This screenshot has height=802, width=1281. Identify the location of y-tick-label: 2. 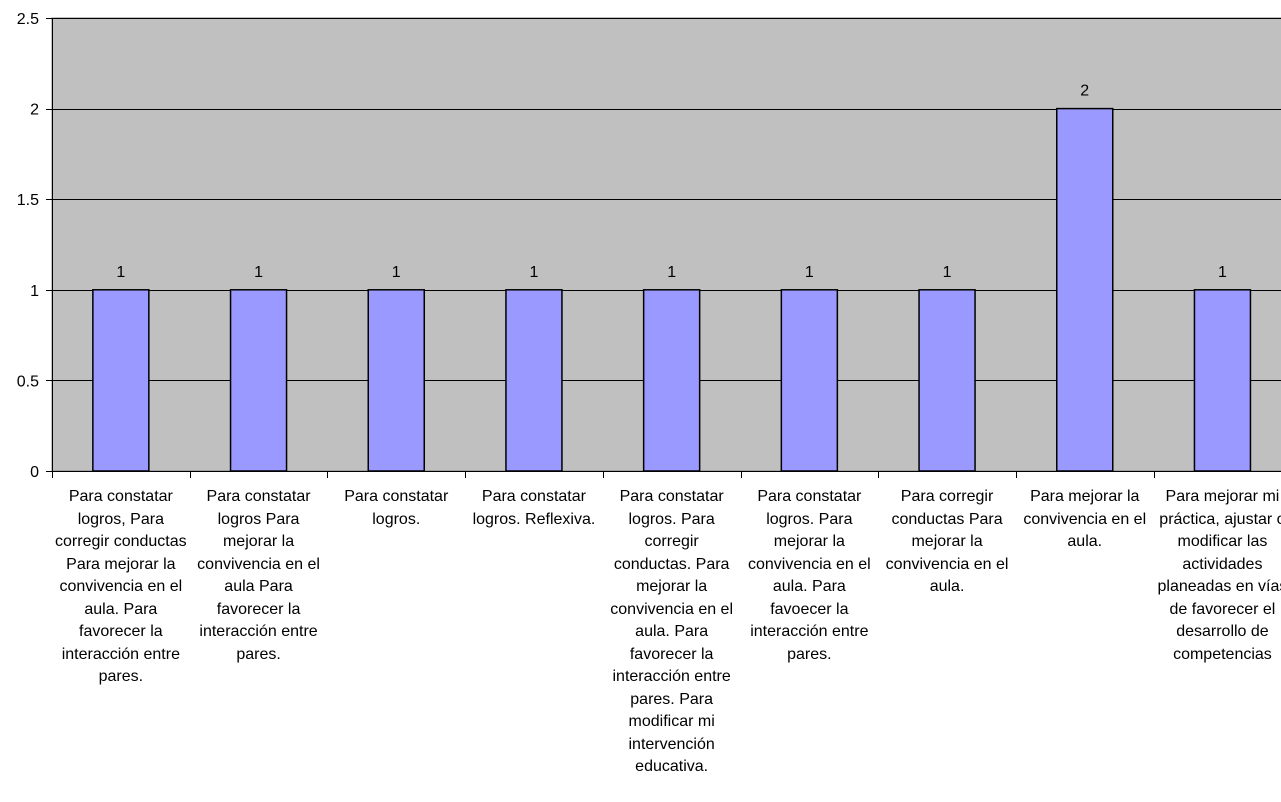
(34, 110).